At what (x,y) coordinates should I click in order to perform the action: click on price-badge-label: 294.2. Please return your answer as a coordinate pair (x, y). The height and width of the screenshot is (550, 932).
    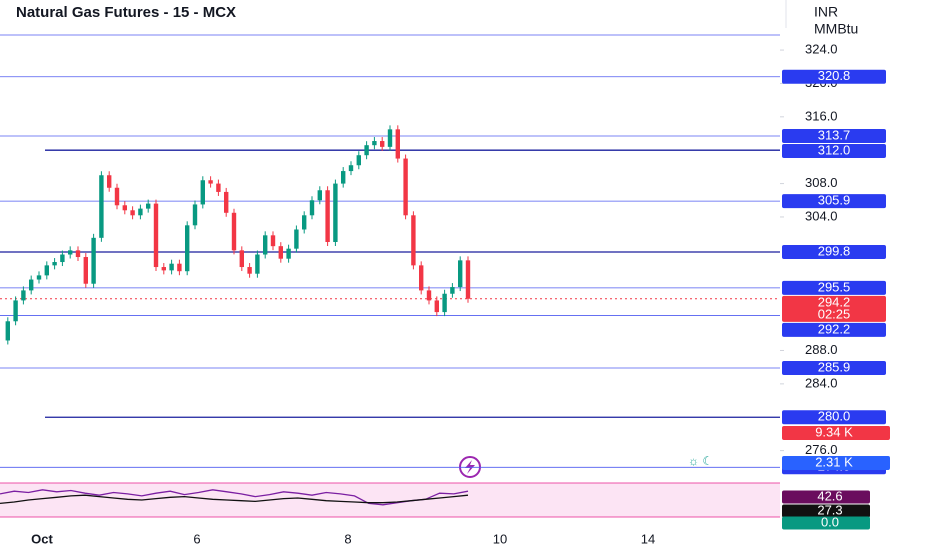
    Looking at the image, I should click on (834, 301).